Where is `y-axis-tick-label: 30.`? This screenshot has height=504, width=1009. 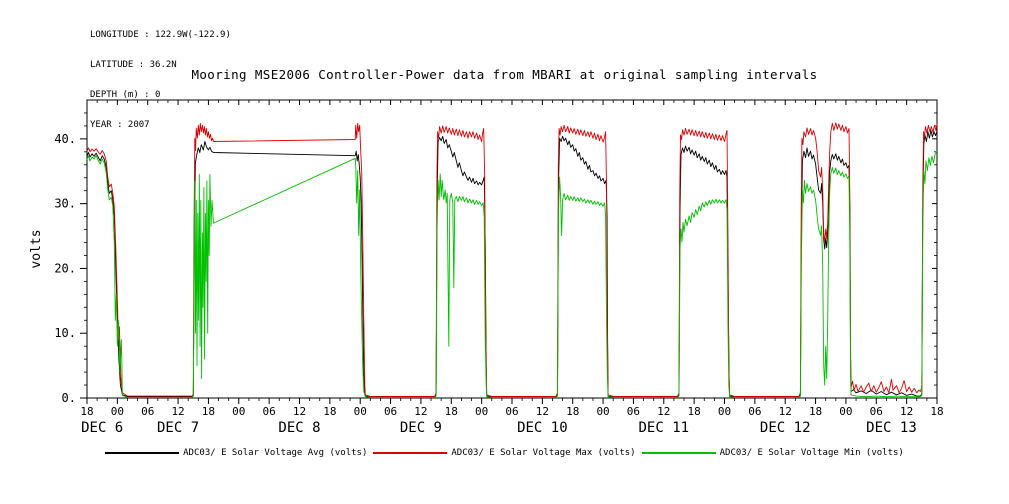 y-axis-tick-label: 30. is located at coordinates (65, 204).